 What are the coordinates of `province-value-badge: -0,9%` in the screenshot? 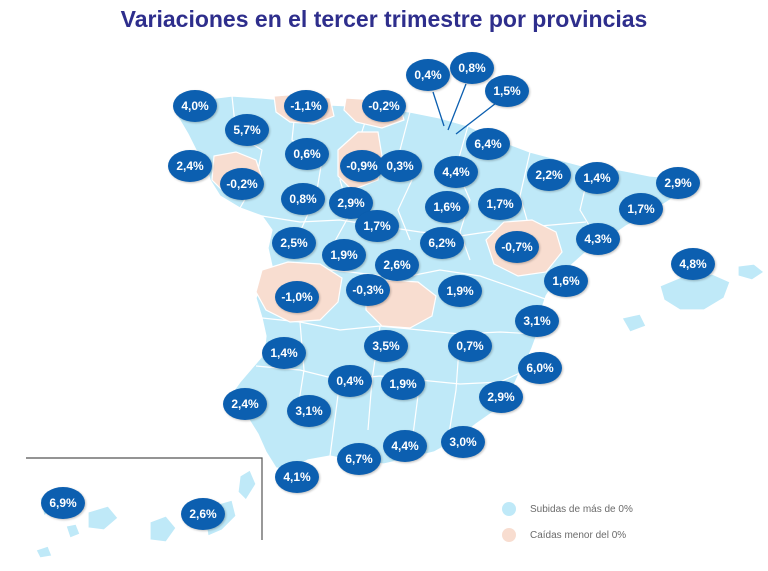 It's located at (362, 166).